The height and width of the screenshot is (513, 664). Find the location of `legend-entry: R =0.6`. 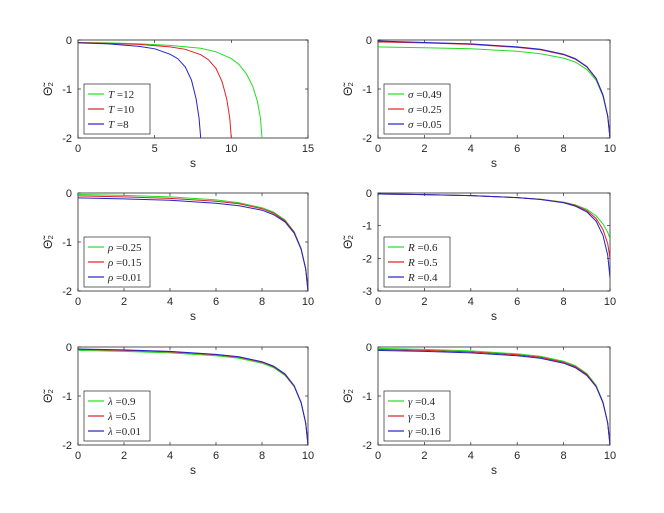

legend-entry: R =0.6 is located at coordinates (422, 248).